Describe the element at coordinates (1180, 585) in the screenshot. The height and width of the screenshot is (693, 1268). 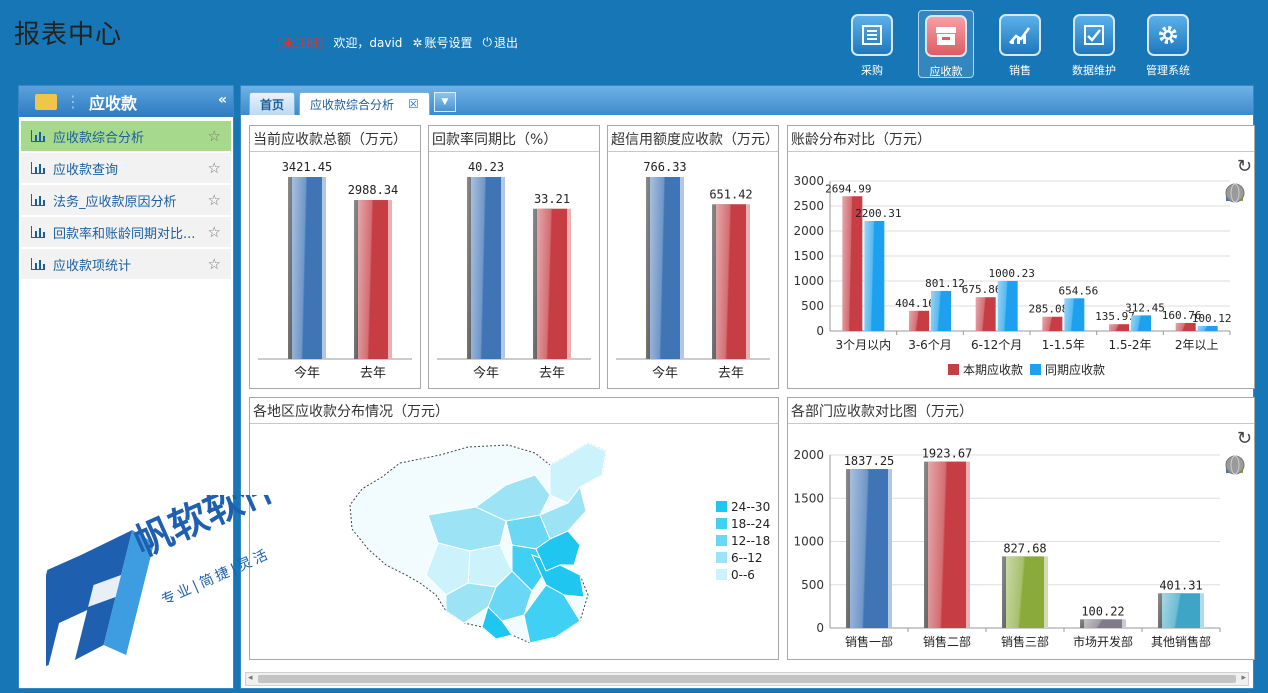
I see `data-label: 401.31` at that location.